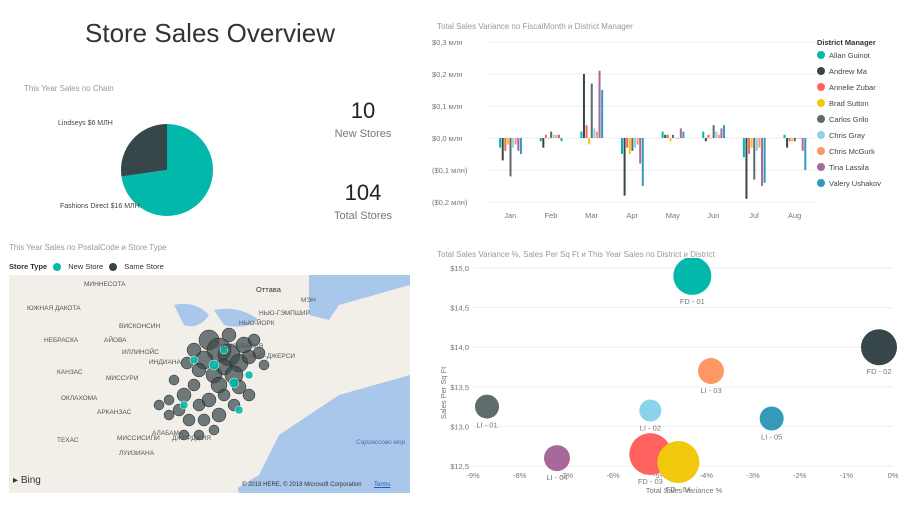 Image resolution: width=903 pixels, height=512 pixels. Describe the element at coordinates (860, 71) in the screenshot. I see `legend-item: Andrew Ma` at that location.